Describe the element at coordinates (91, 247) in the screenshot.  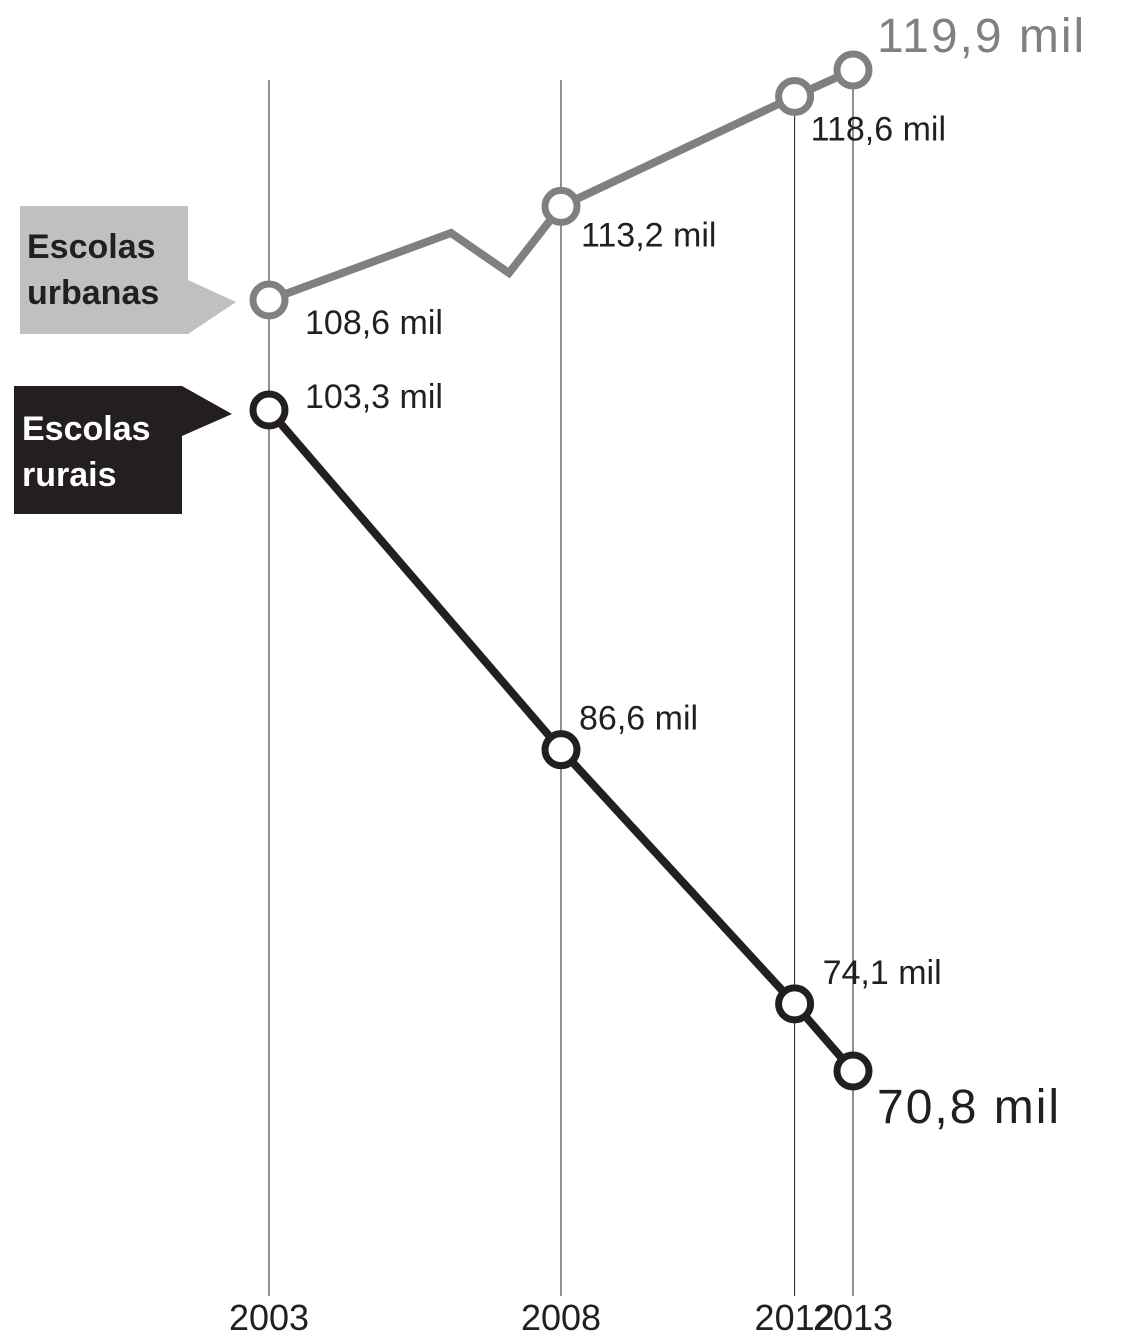
I see `legend-urbanas-line1: Escolas` at that location.